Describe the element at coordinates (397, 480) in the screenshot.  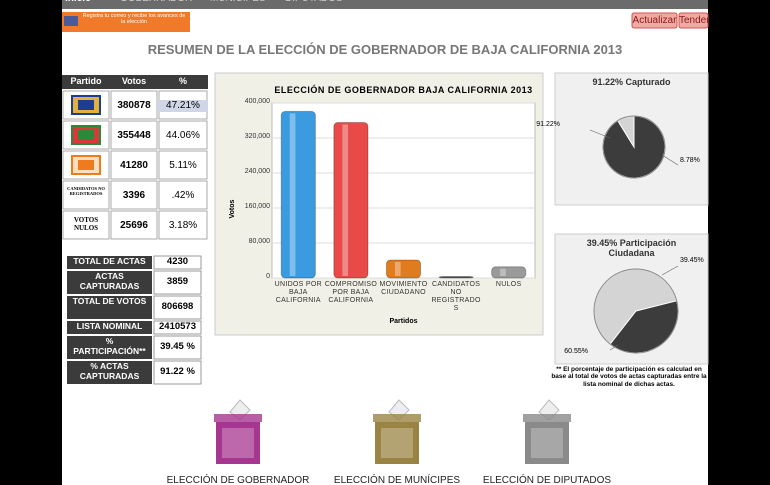
I see `ballot-label: ELECCIÓN DE MUNÍCIPES` at that location.